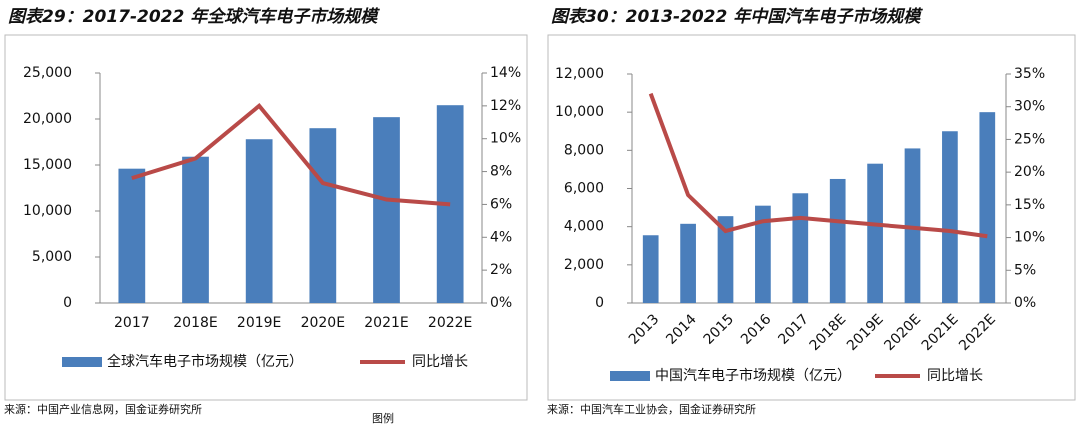 The width and height of the screenshot is (1080, 429). What do you see at coordinates (47, 165) in the screenshot?
I see `y-tick-label: 15,000` at bounding box center [47, 165].